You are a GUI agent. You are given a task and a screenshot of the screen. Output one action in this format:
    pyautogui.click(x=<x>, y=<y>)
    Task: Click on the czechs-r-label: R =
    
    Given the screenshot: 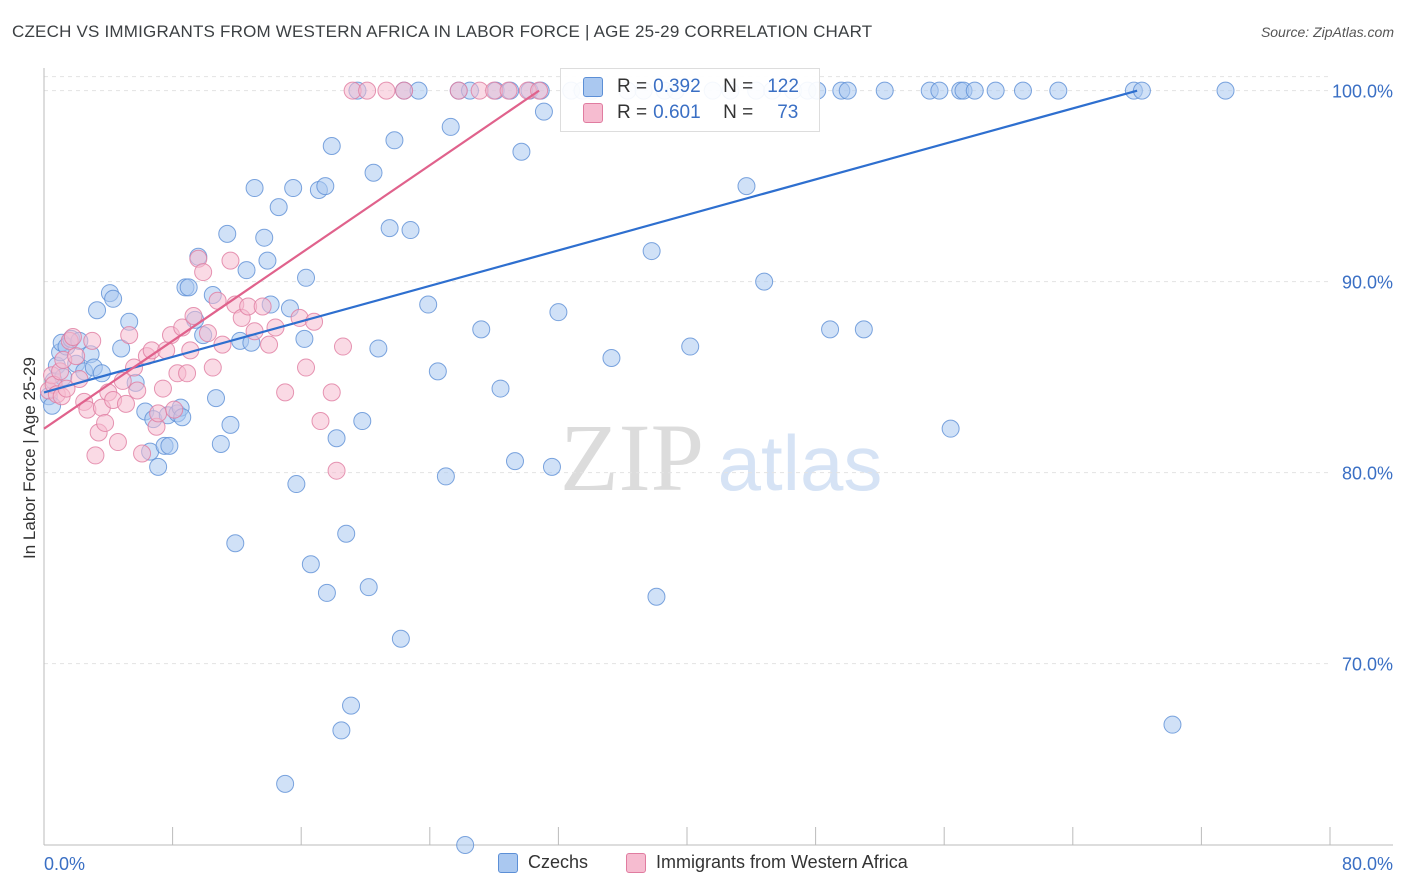 What is the action you would take?
    pyautogui.click(x=632, y=86)
    